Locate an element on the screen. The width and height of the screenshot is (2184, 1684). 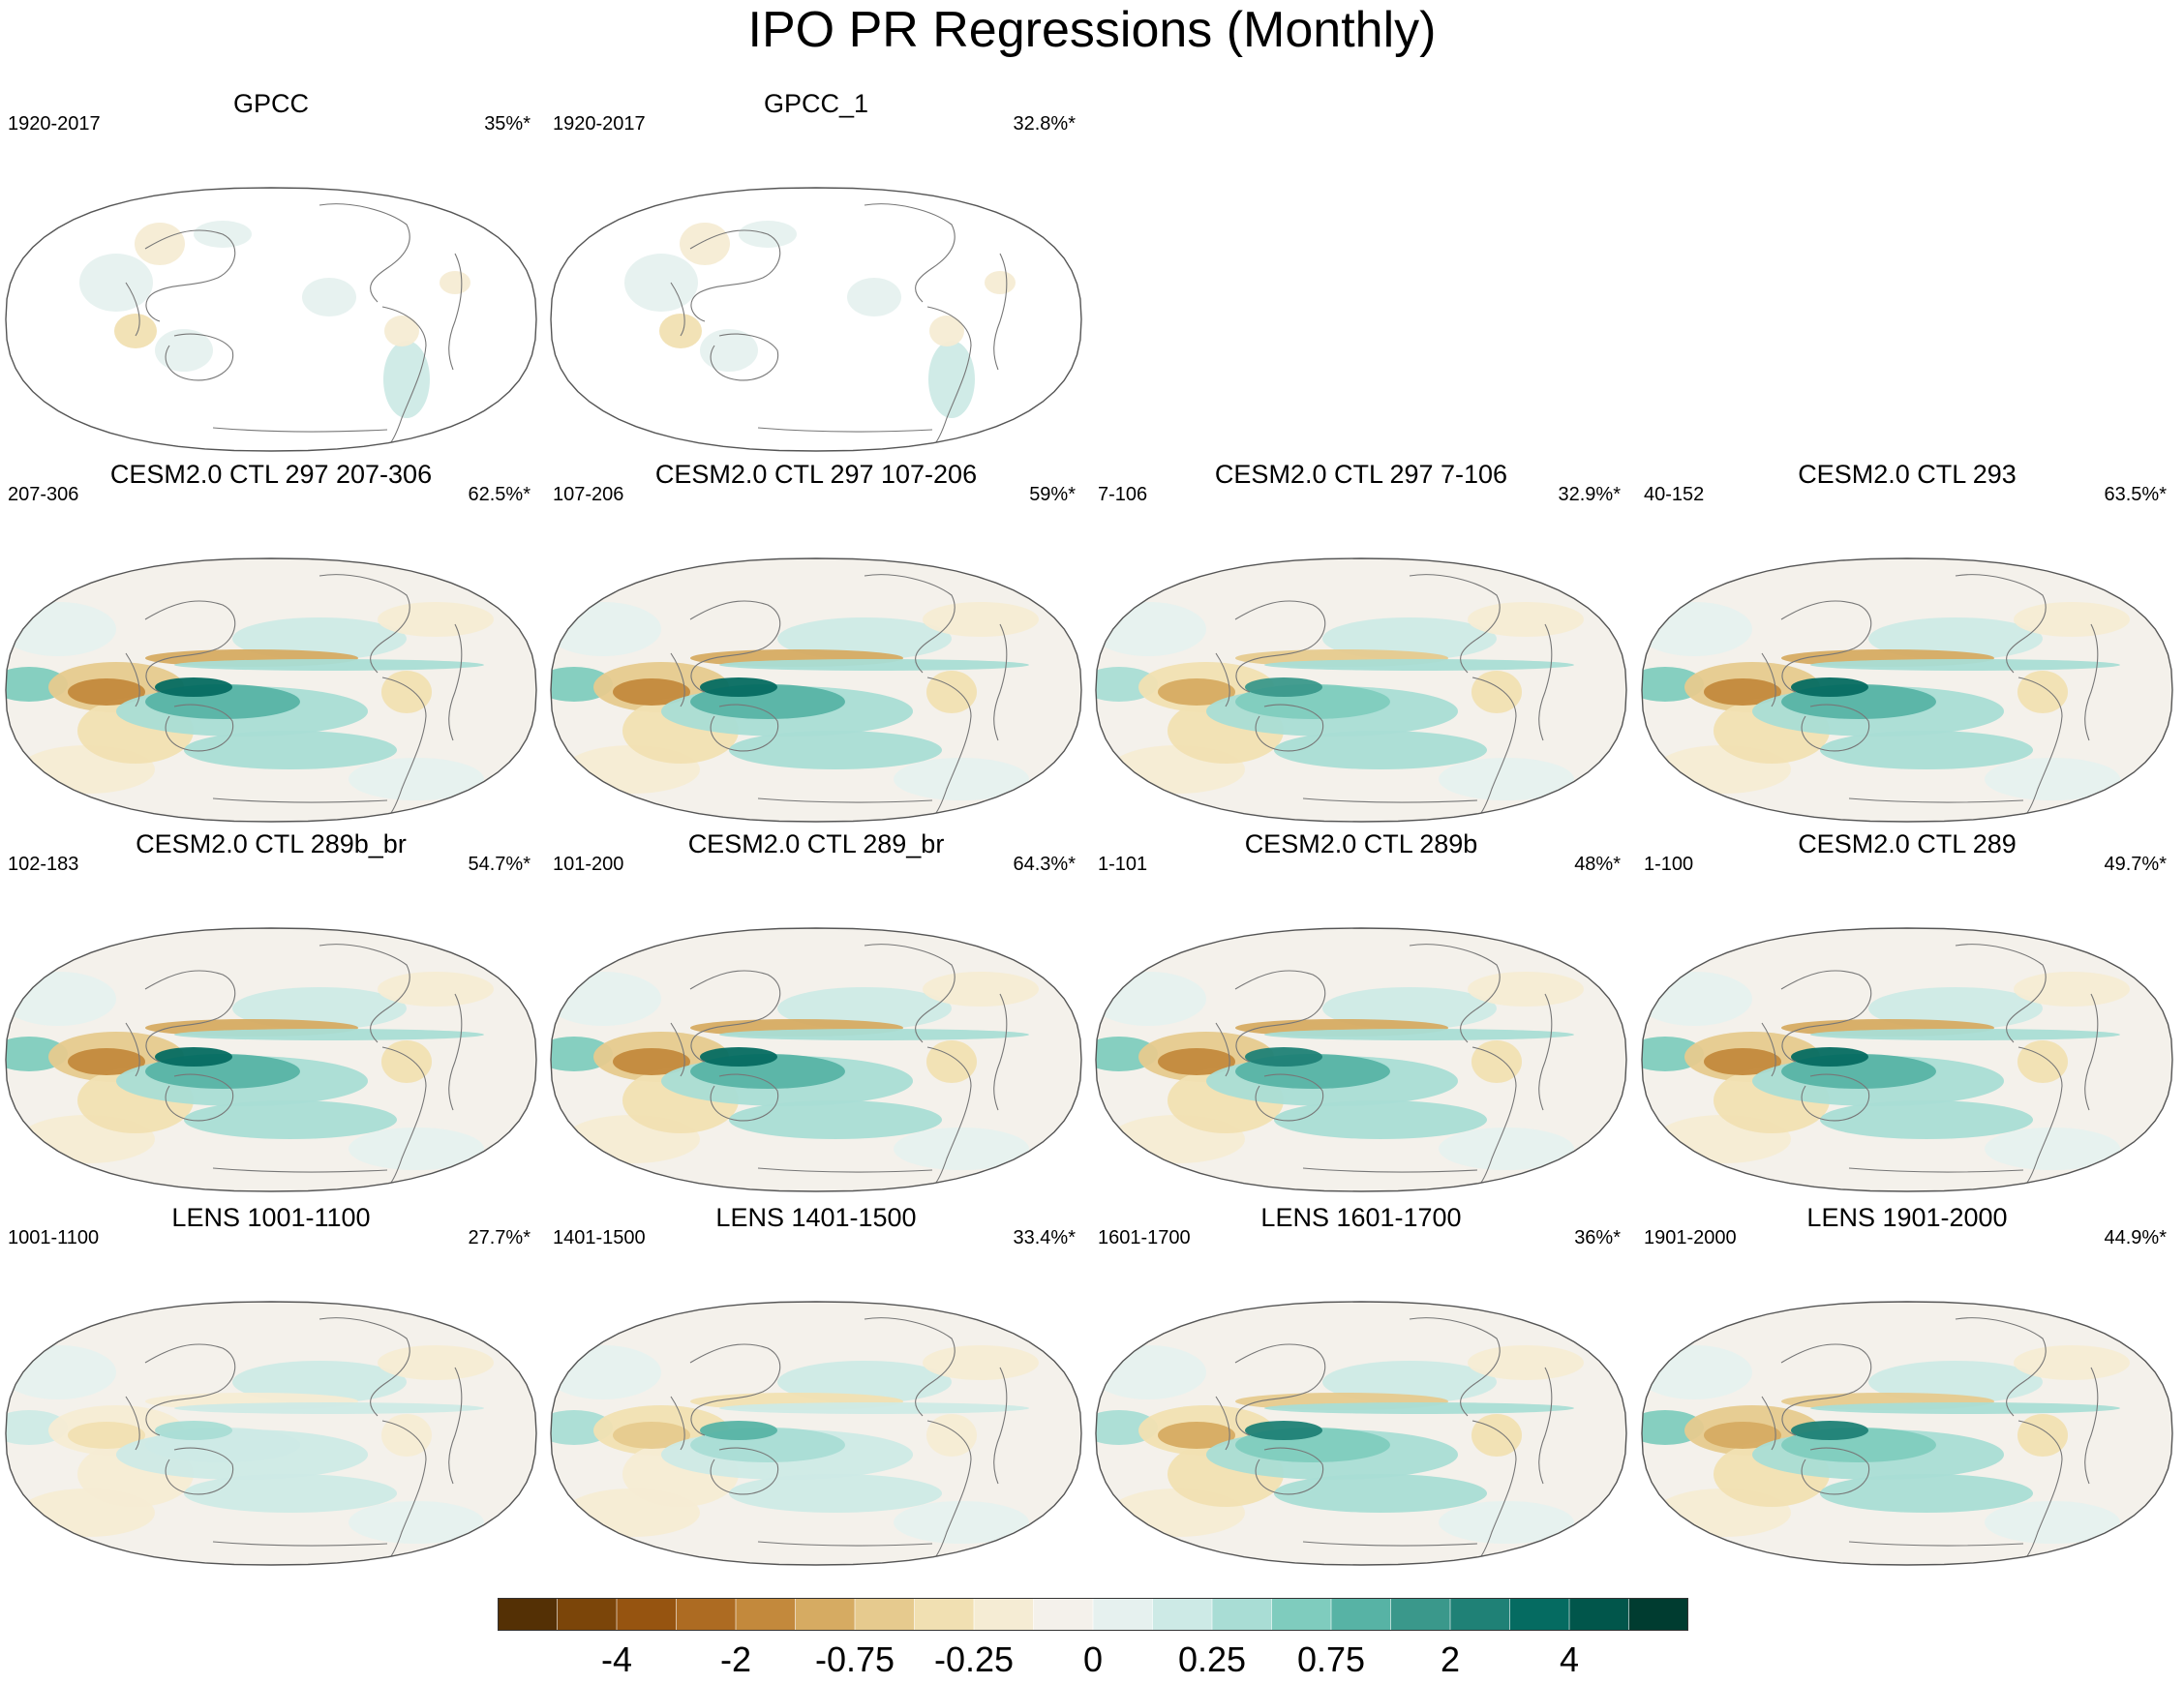
panel-period-label: 207-306 is located at coordinates (44, 495).